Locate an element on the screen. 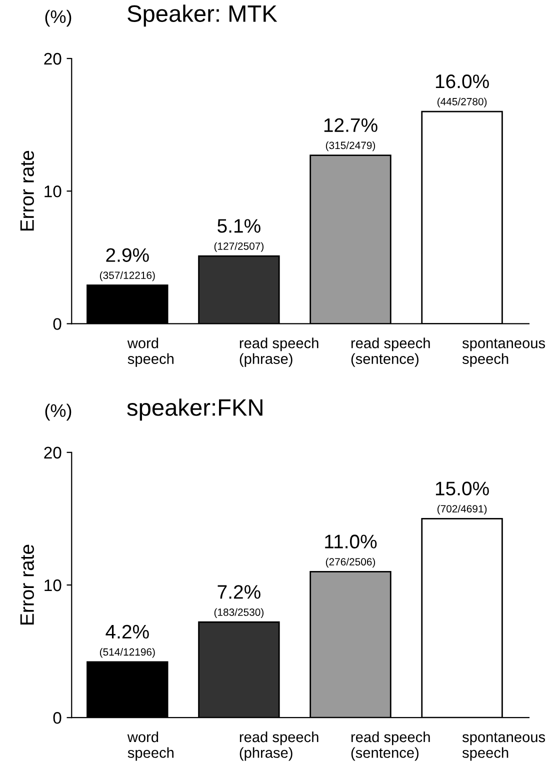 The image size is (551, 780). data-label: 15.0% (702/4691) is located at coordinates (462, 498).